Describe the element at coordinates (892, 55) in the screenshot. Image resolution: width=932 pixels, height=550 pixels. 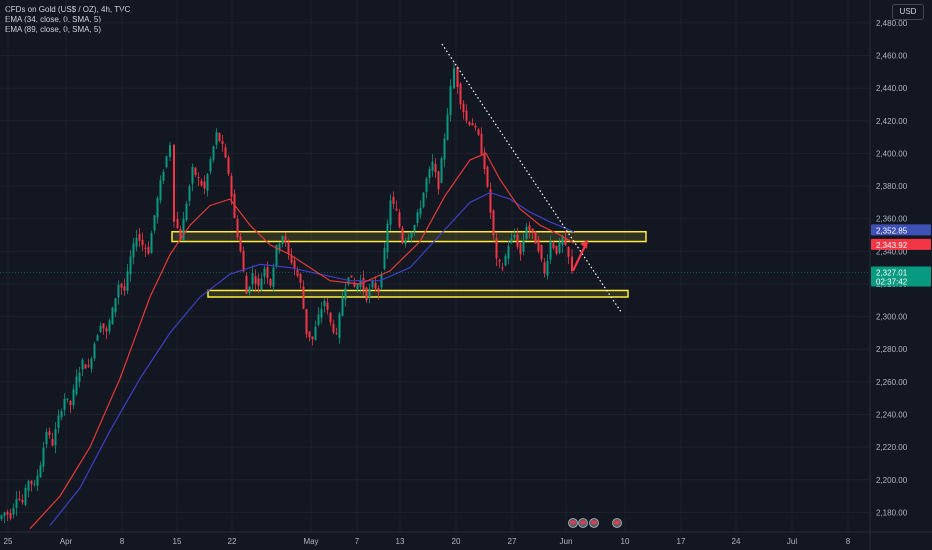
I see `price-tick-label: 2,460.00` at that location.